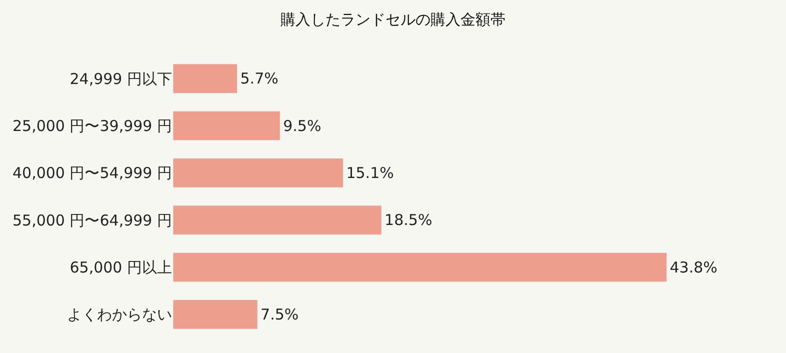 The image size is (786, 353). Describe the element at coordinates (119, 315) in the screenshot. I see `y-tick-label: よくわからない` at that location.